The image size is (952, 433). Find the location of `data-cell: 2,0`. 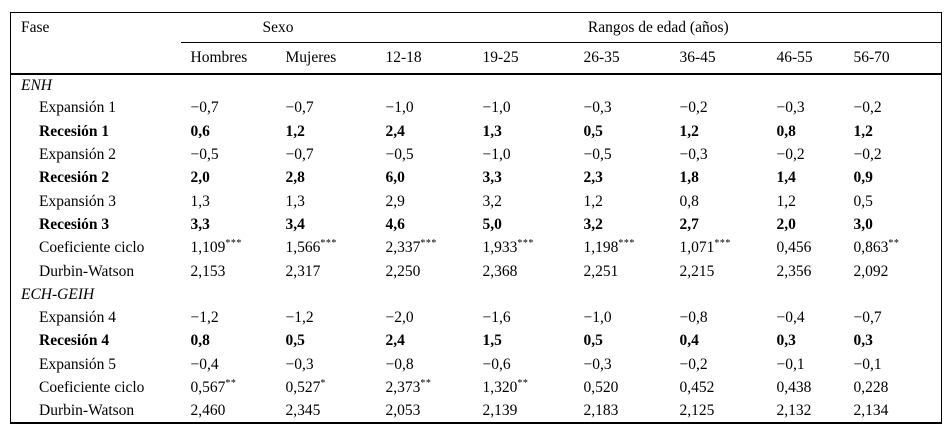

data-cell: 2,0 is located at coordinates (200, 178).